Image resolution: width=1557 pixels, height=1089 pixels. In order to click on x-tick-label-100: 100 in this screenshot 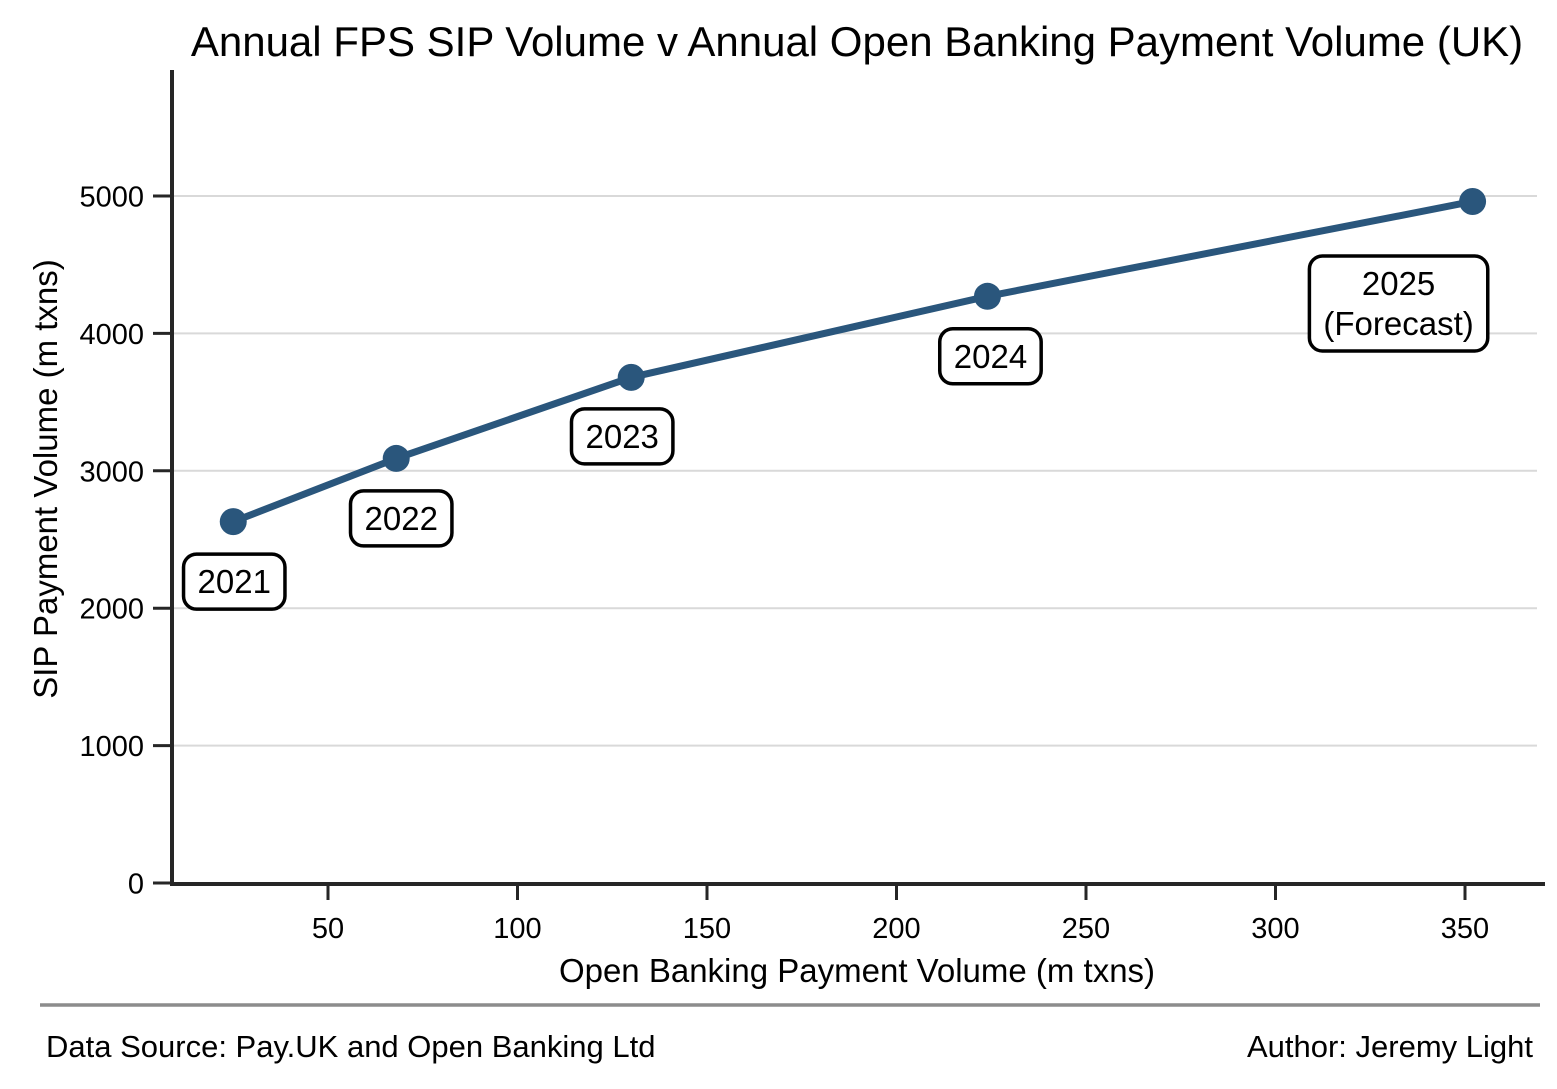, I will do `click(517, 929)`.